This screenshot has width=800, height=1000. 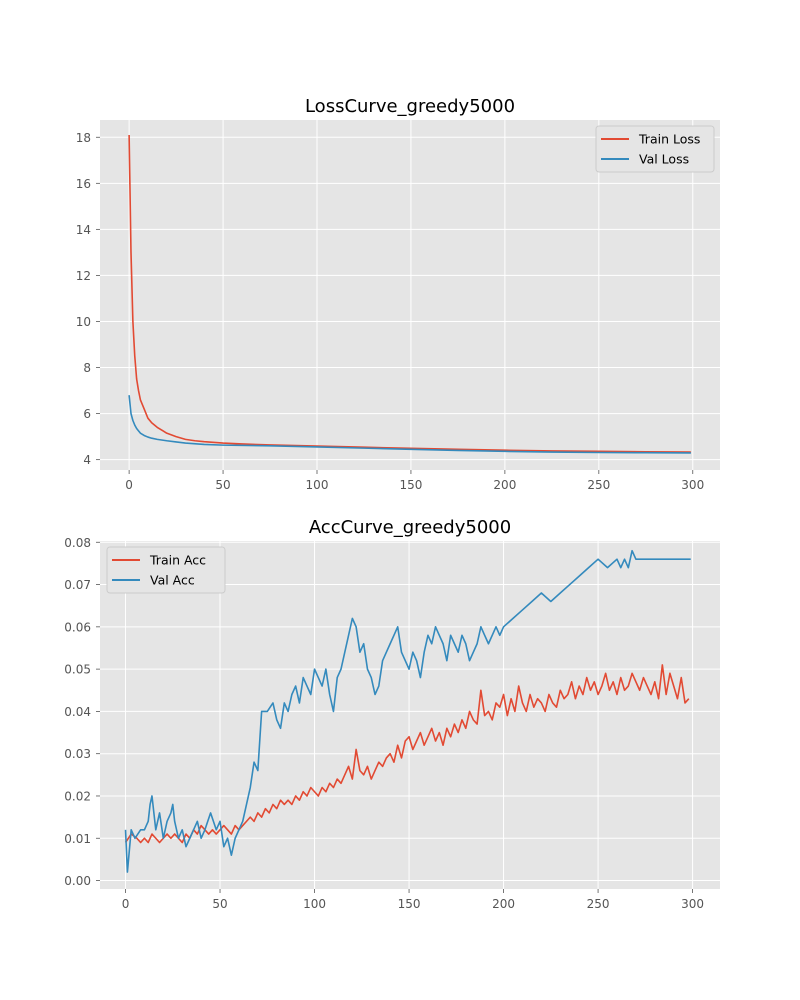 What do you see at coordinates (172, 580) in the screenshot?
I see `acc-legend-label-val-acc: Val Acc` at bounding box center [172, 580].